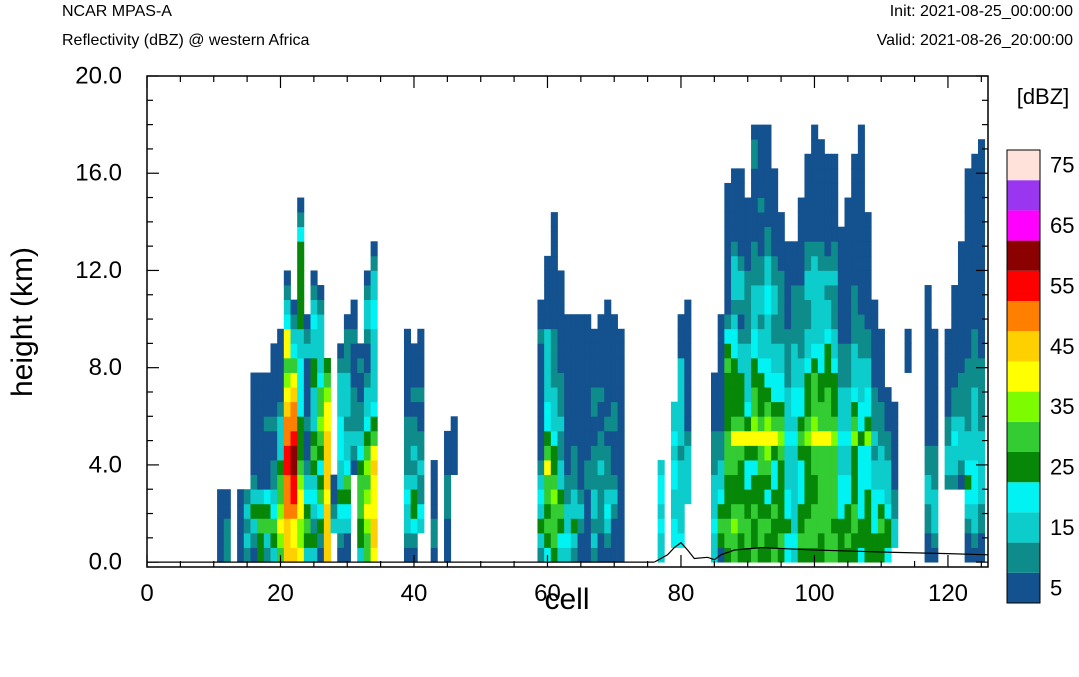  What do you see at coordinates (1023, 376) in the screenshot?
I see `colorbar-box` at bounding box center [1023, 376].